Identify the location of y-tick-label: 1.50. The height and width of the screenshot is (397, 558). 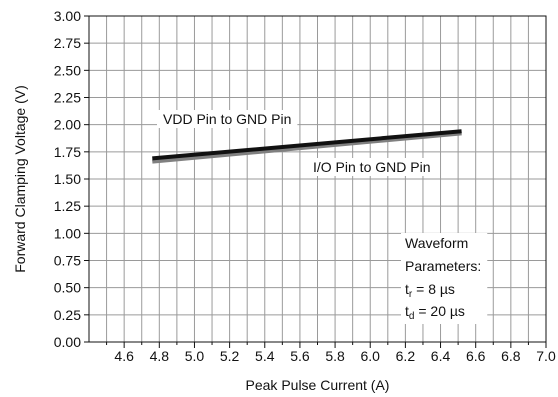
(67, 179).